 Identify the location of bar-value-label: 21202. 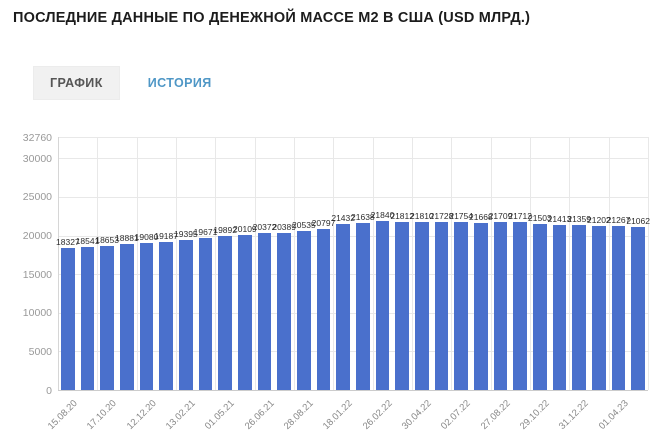
(599, 220).